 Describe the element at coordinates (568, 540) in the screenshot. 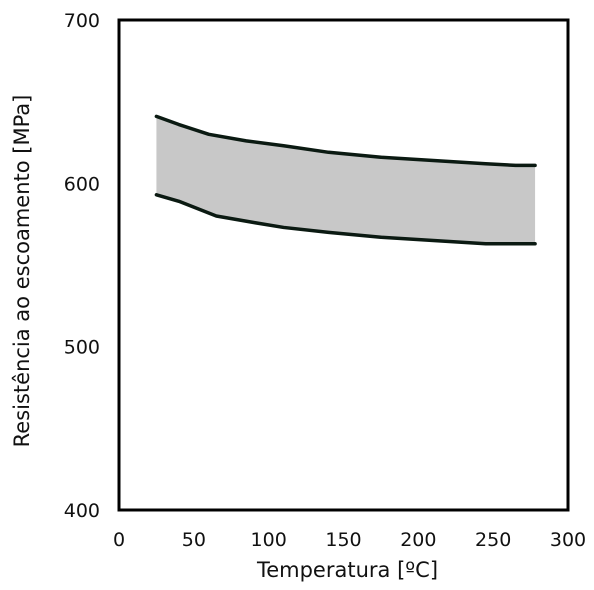

I see `x-tick-label: 300` at that location.